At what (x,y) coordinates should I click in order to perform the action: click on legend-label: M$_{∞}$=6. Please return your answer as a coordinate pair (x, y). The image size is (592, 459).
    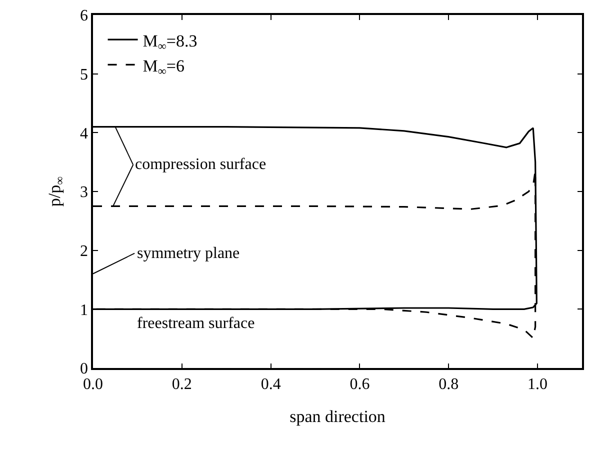
    Looking at the image, I should click on (163, 67).